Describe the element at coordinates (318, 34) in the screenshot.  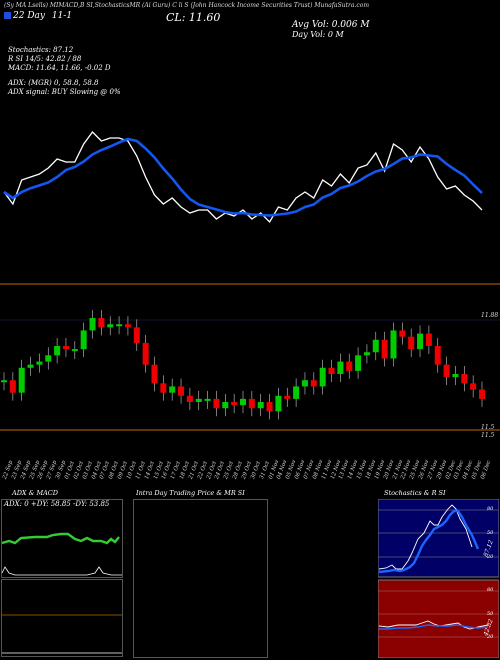
I see `day-volume: Day Vol: 0 M` at that location.